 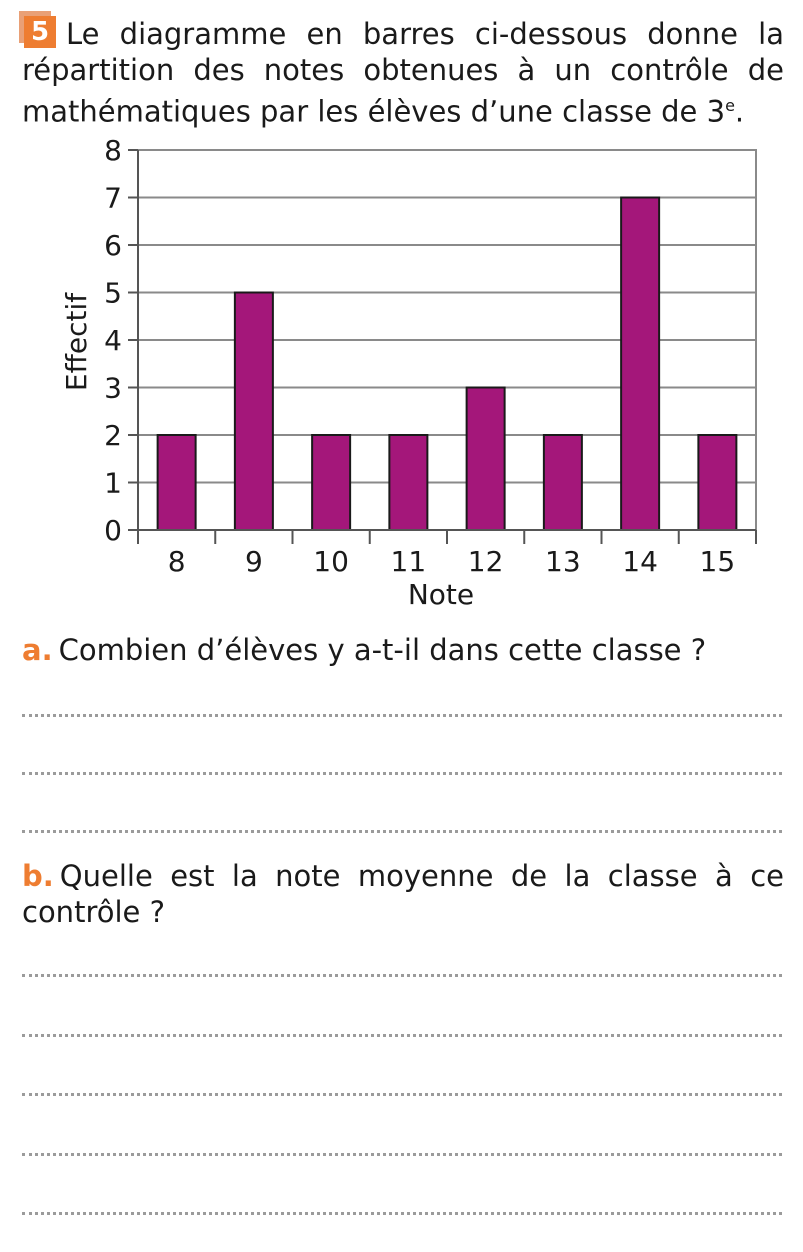 What do you see at coordinates (113, 435) in the screenshot?
I see `y-tick-label: 2` at bounding box center [113, 435].